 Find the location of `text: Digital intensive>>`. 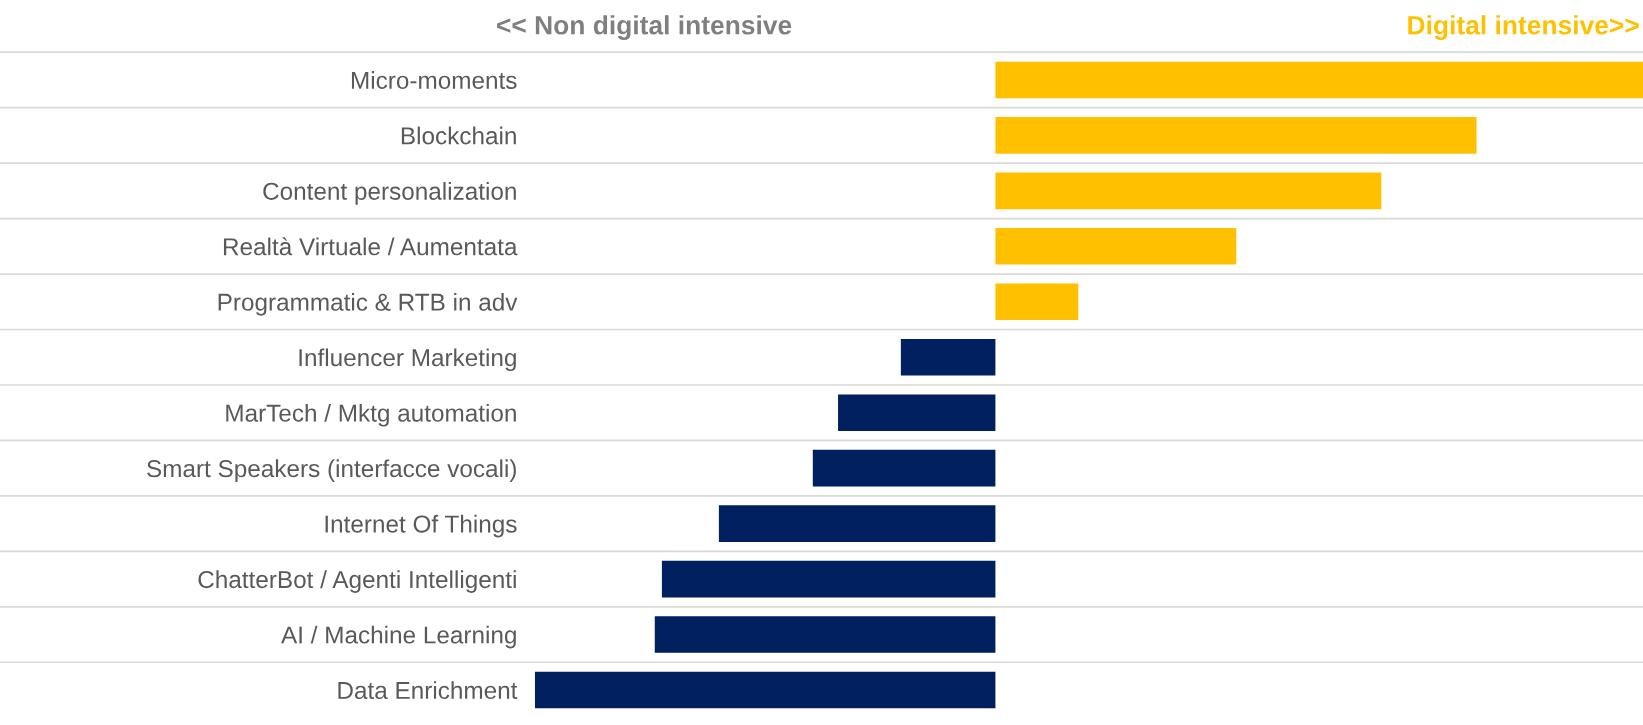

text: Digital intensive>> is located at coordinates (1523, 27).